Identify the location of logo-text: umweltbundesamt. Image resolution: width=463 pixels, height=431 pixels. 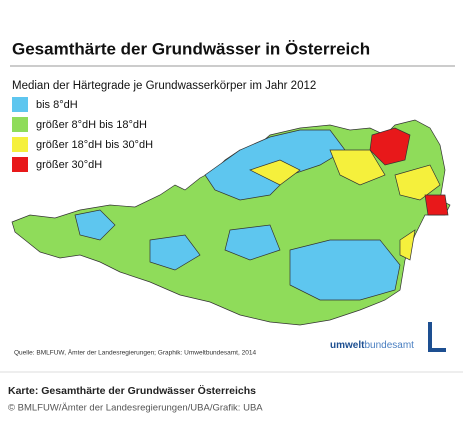
(372, 345).